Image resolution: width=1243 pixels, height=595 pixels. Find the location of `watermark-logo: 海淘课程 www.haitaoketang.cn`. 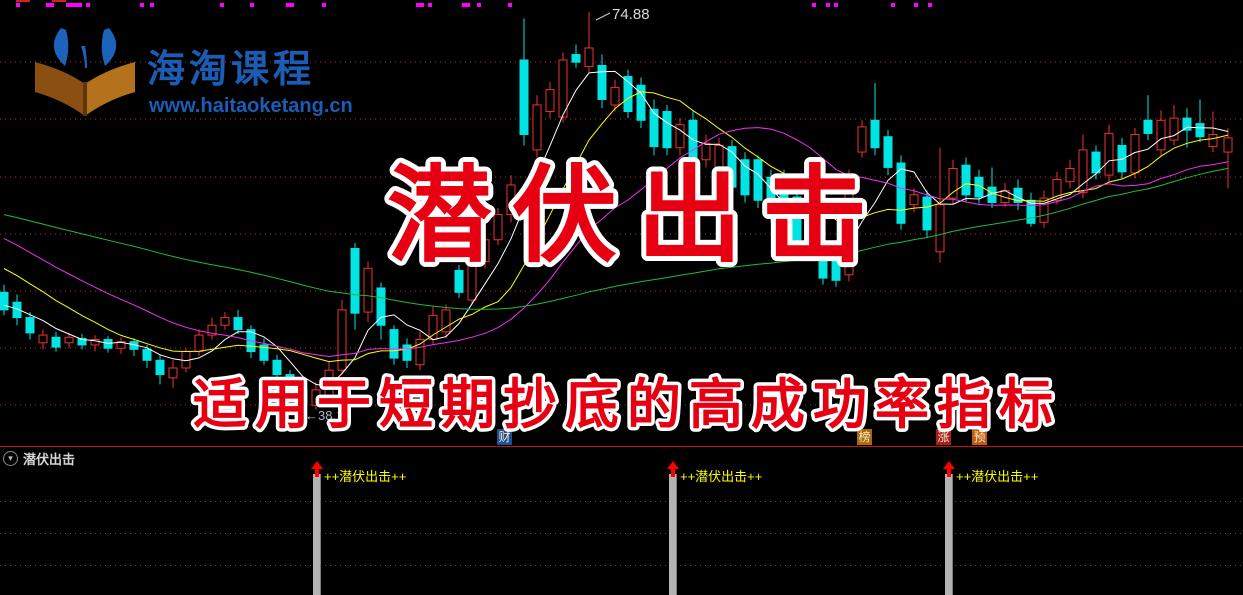

watermark-logo: 海淘课程 www.haitaoketang.cn is located at coordinates (194, 72).